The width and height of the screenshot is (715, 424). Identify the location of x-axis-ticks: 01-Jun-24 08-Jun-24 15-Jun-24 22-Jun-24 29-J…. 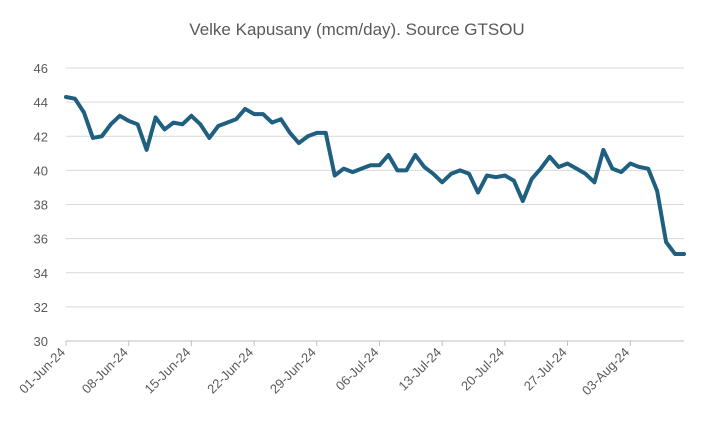
(324, 369).